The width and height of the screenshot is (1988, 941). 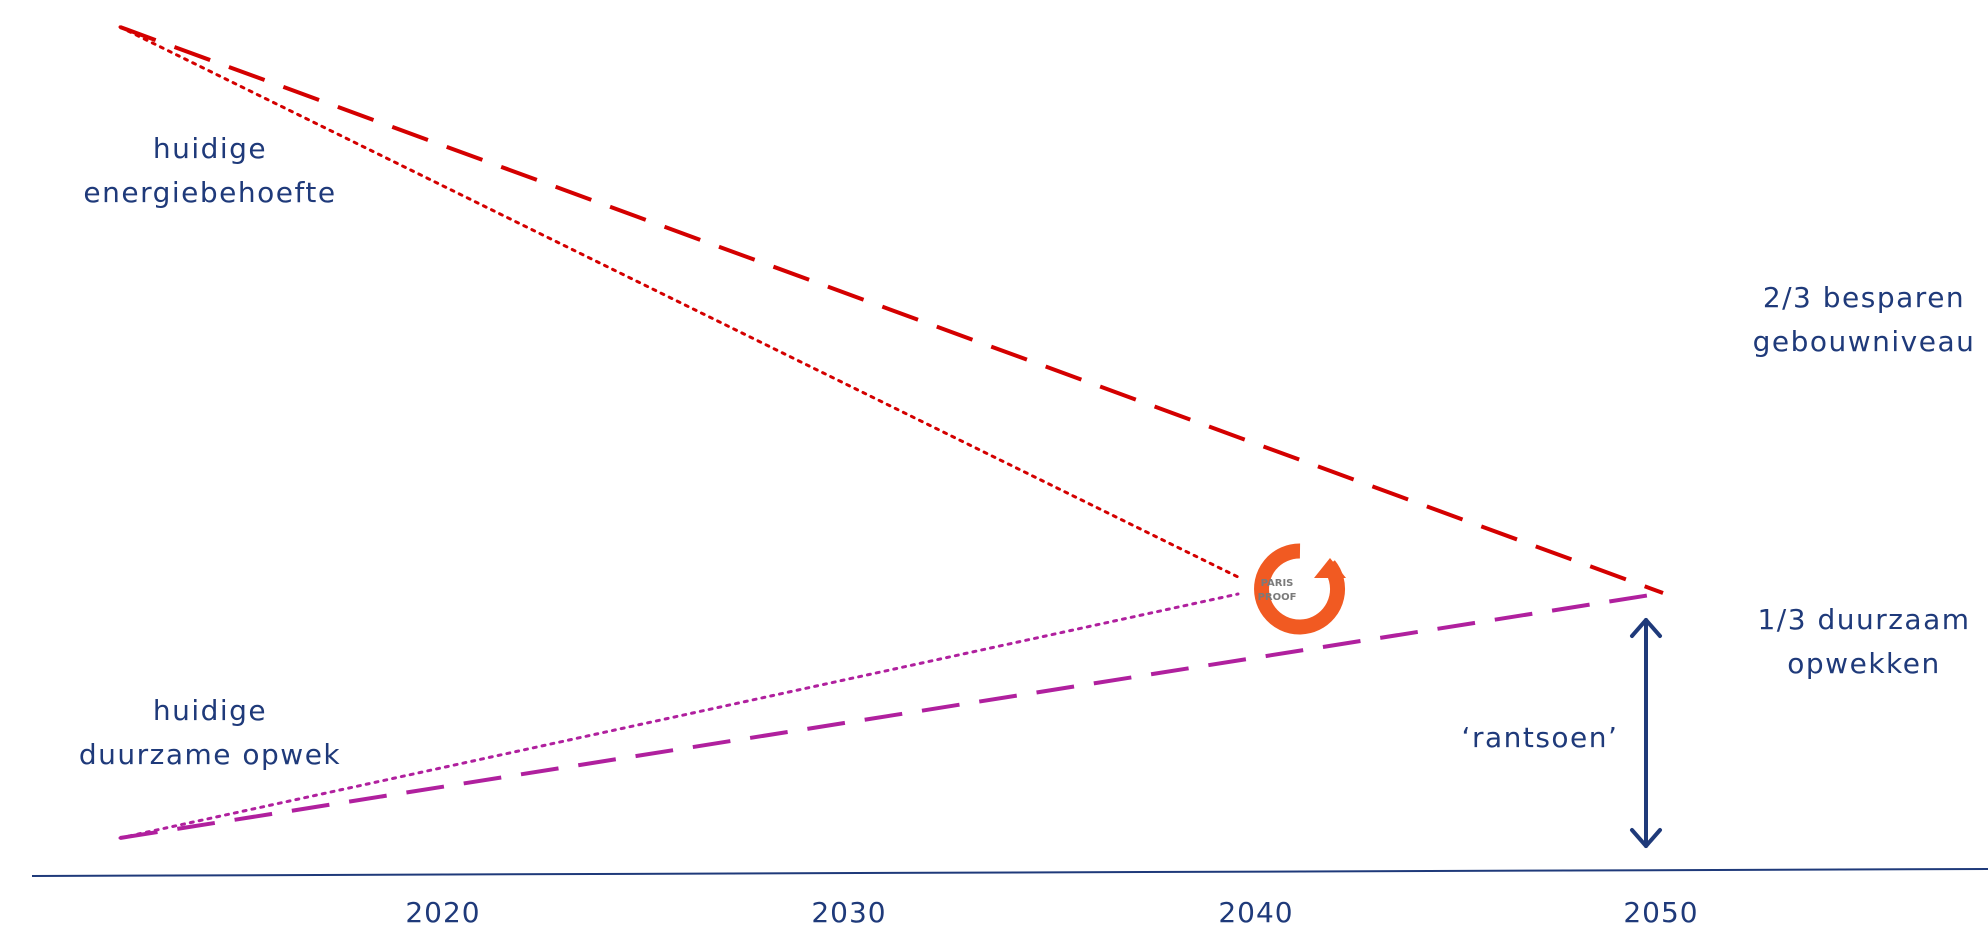 What do you see at coordinates (1009, 872) in the screenshot?
I see `time-axis-line` at bounding box center [1009, 872].